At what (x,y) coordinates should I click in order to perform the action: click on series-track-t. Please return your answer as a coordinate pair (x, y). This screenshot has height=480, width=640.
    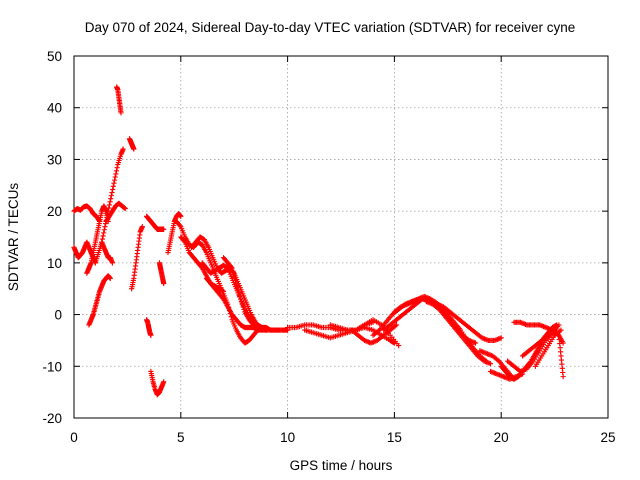
    Looking at the image, I should click on (240, 293).